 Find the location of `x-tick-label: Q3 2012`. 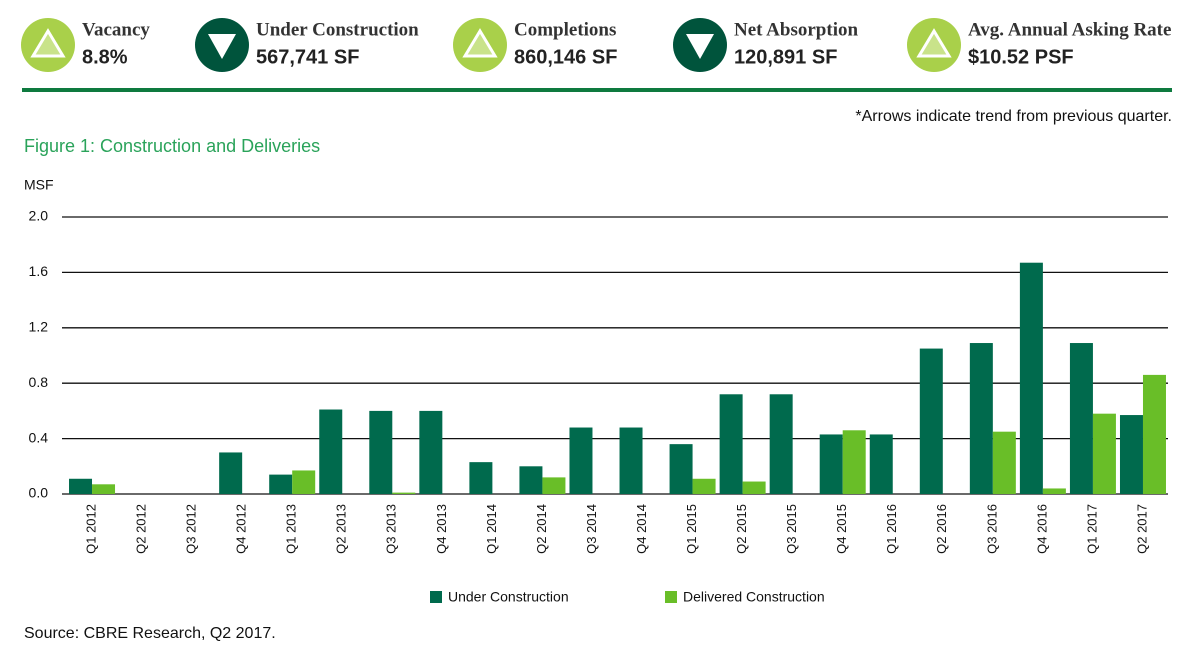

x-tick-label: Q3 2012 is located at coordinates (191, 529).